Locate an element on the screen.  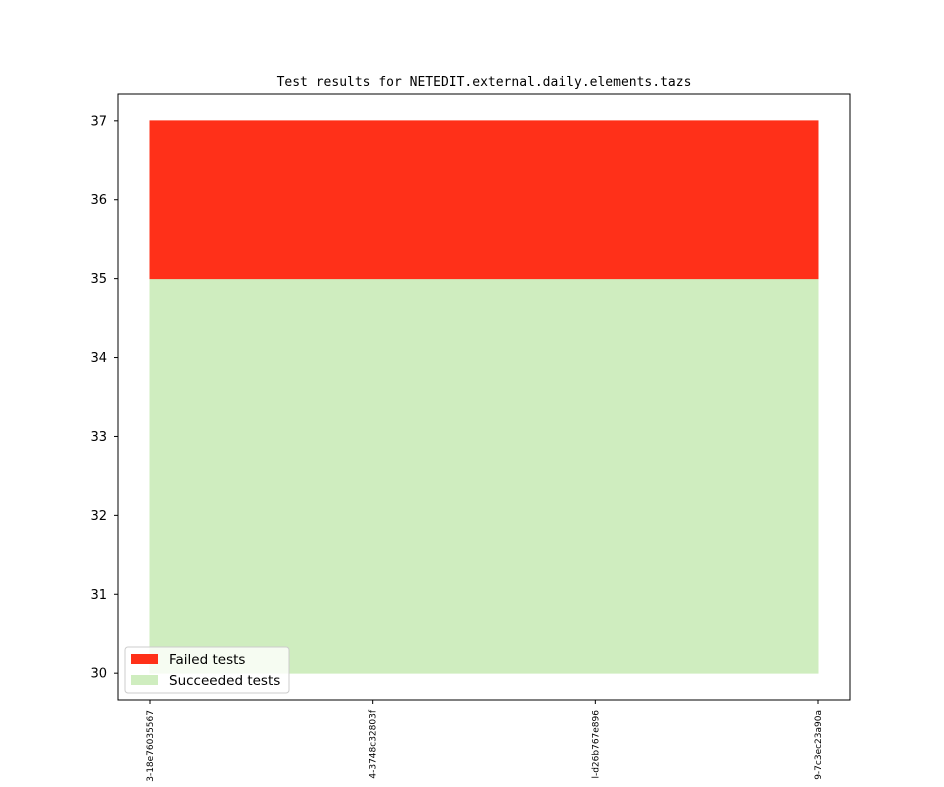
legend-label: Failed tests is located at coordinates (207, 660).